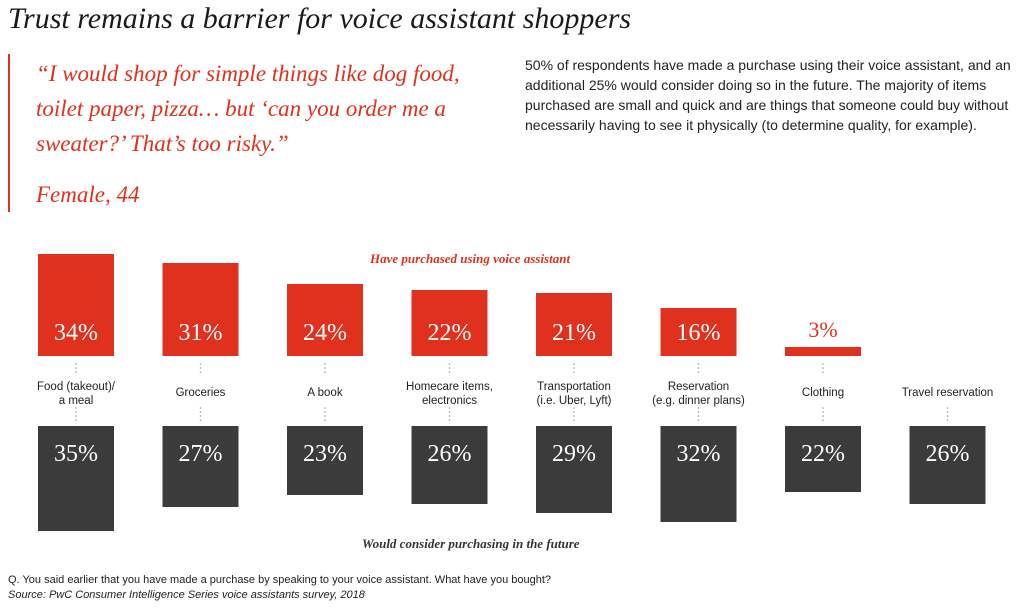 The width and height of the screenshot is (1024, 610). Describe the element at coordinates (88, 194) in the screenshot. I see `quote-attribution: Female, 44` at that location.